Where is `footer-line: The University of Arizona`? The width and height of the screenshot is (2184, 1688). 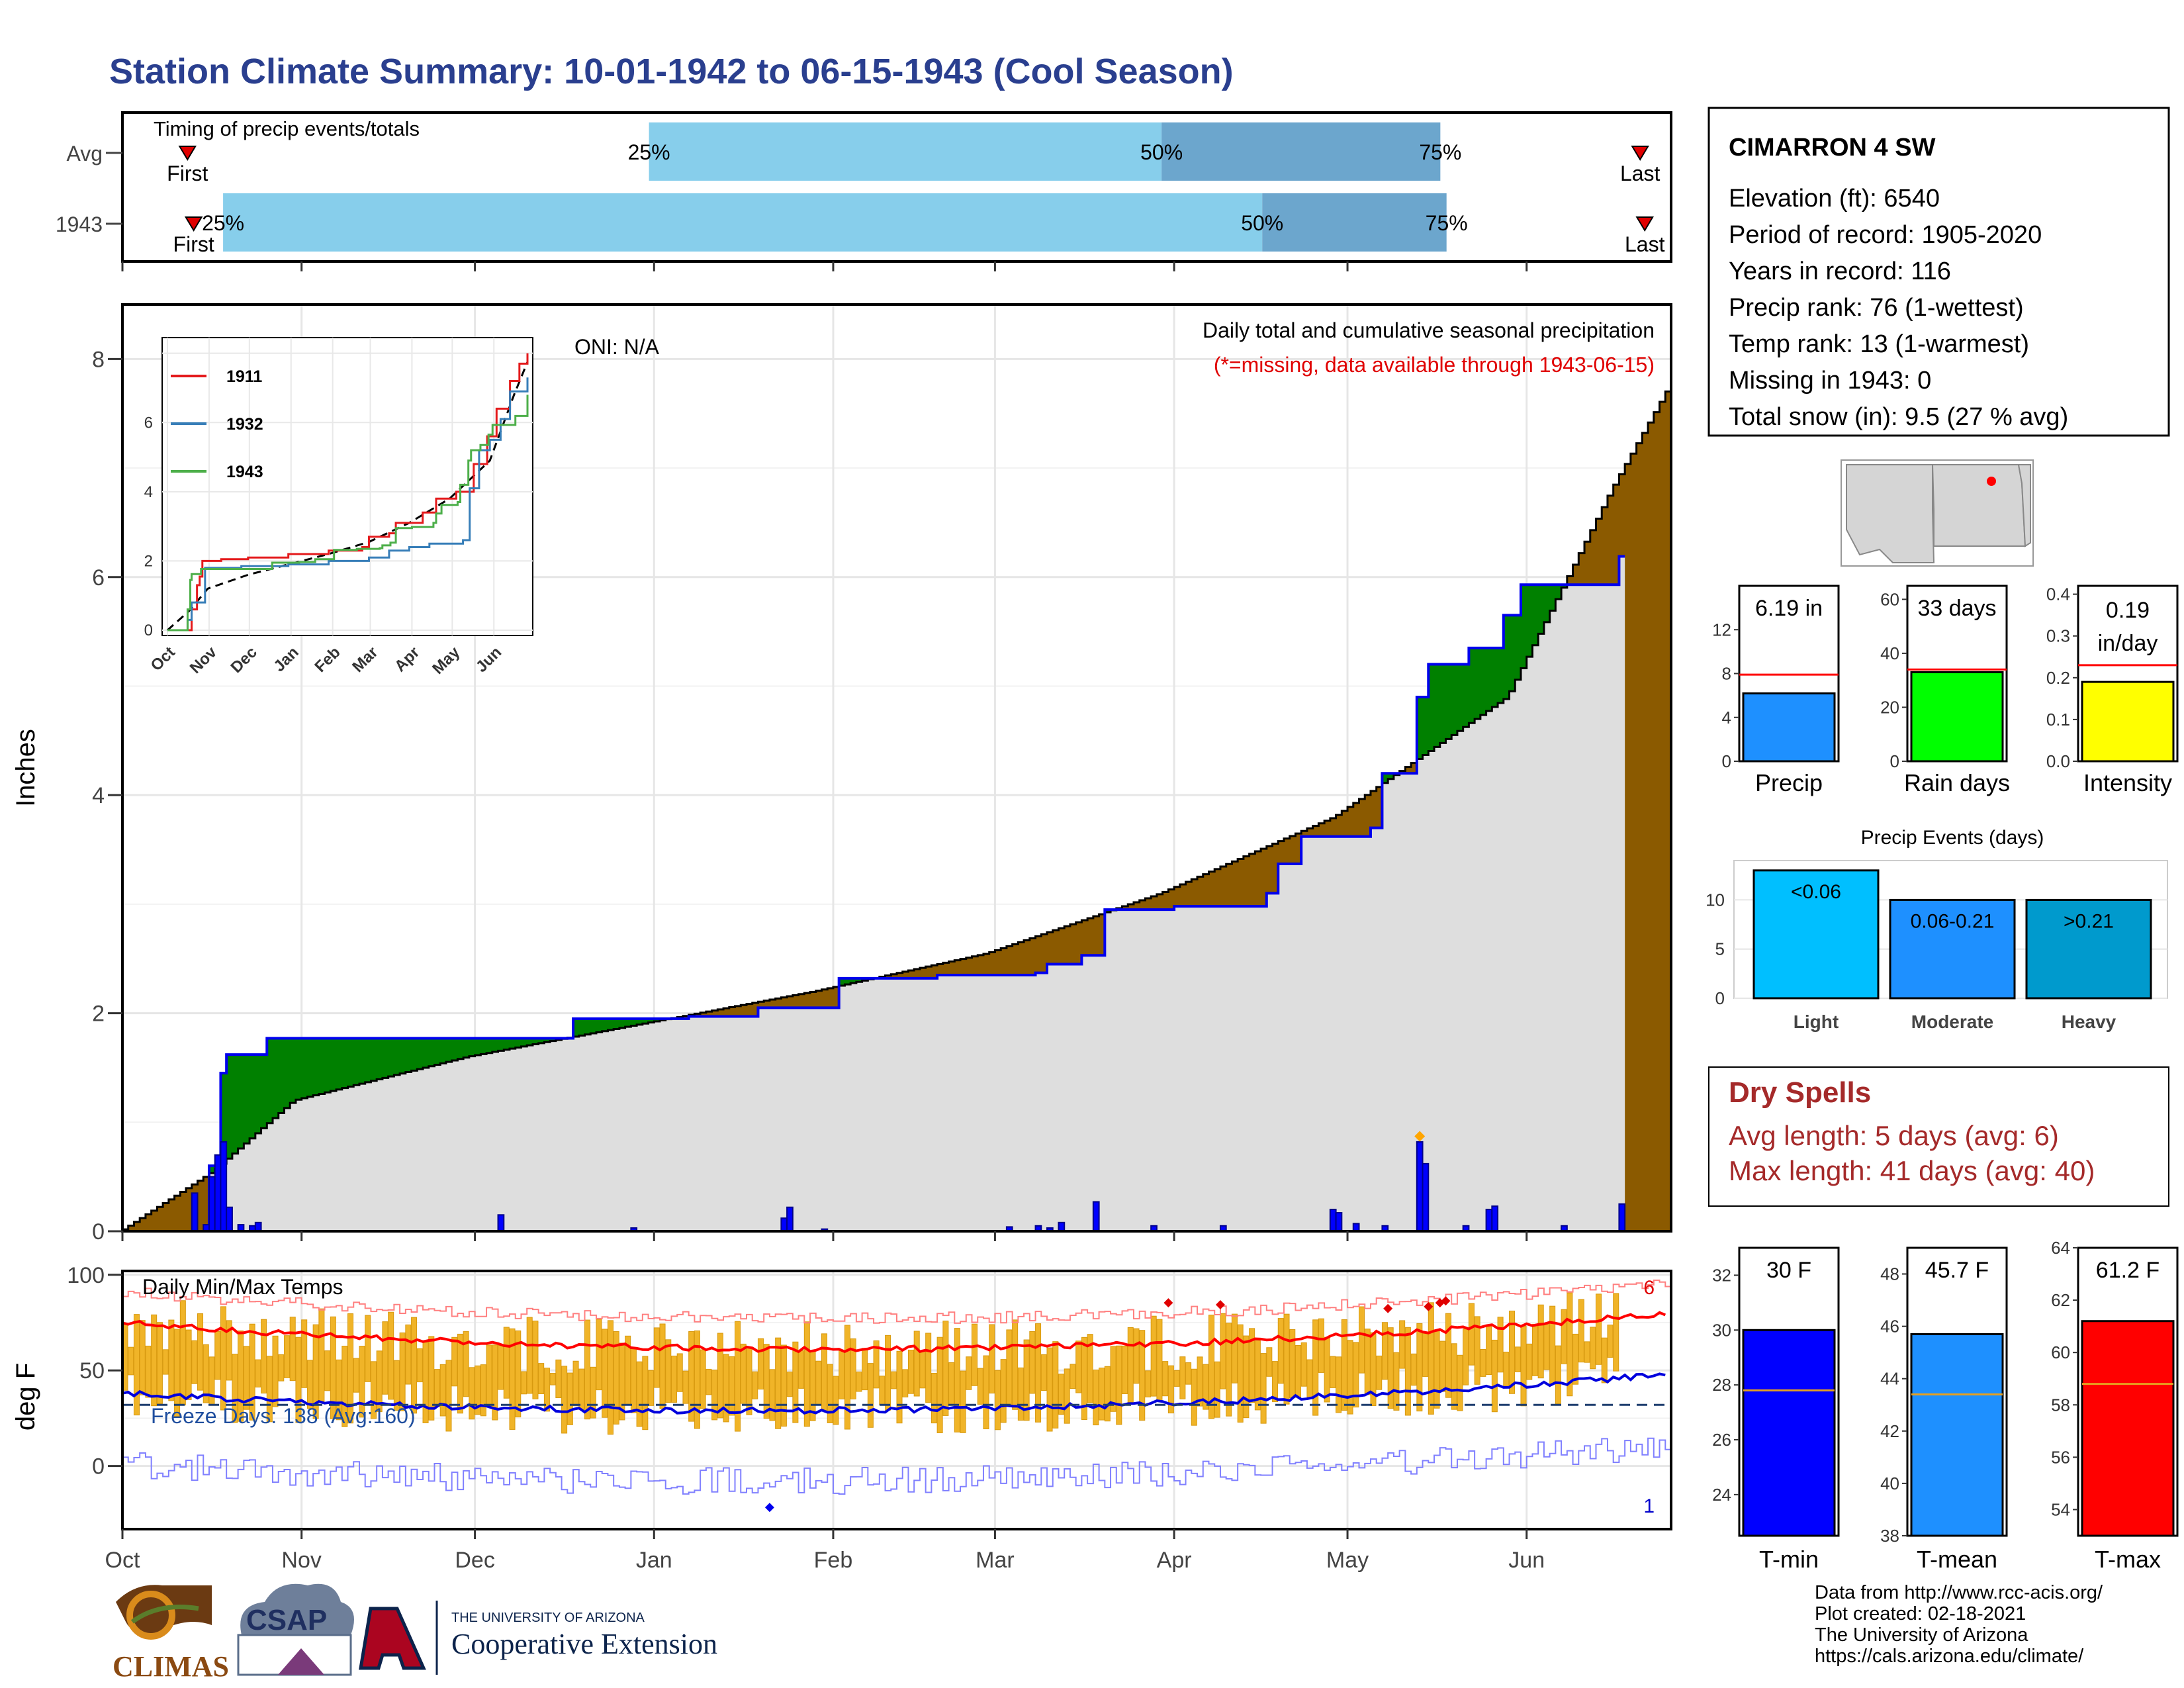 footer-line: The University of Arizona is located at coordinates (1922, 1635).